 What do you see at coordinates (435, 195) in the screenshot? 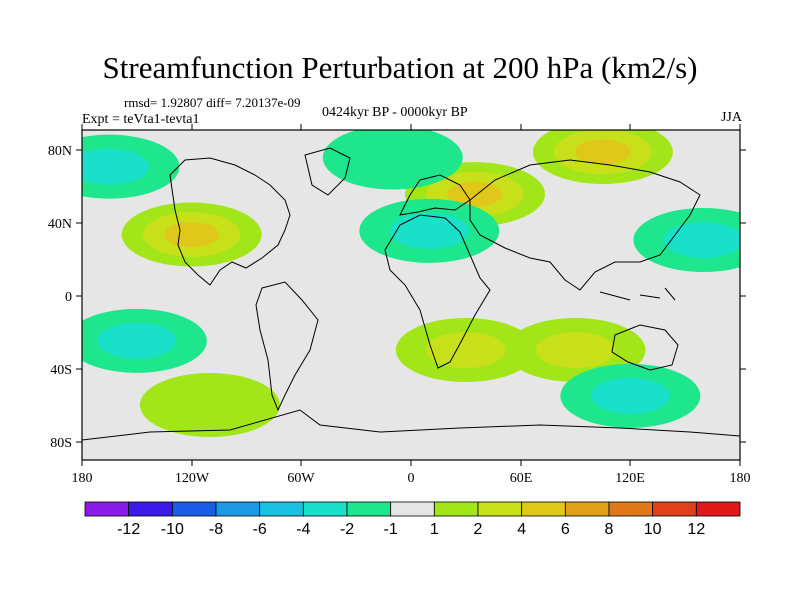
I see `coast-europe` at bounding box center [435, 195].